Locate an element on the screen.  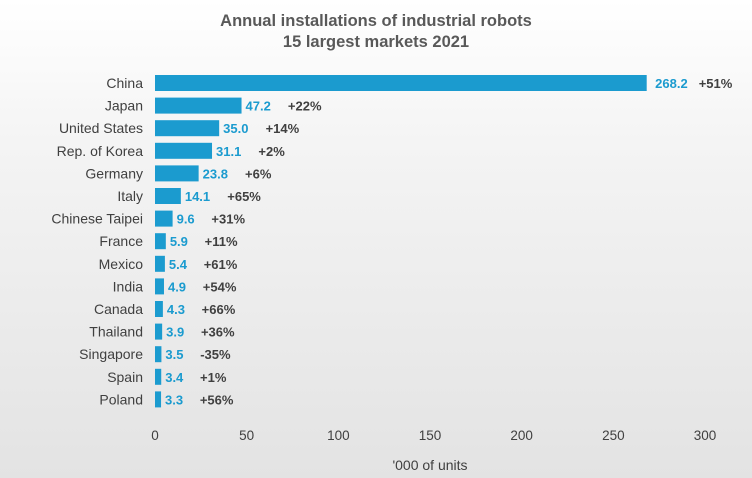
value-label-14: 3.3 is located at coordinates (174, 399).